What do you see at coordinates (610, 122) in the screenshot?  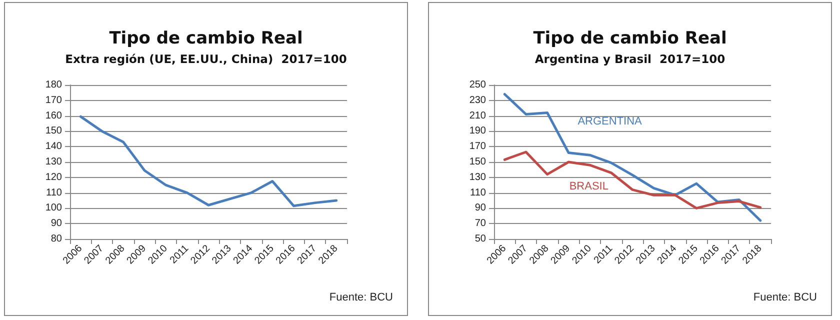 I see `series-label: ARGENTINA` at bounding box center [610, 122].